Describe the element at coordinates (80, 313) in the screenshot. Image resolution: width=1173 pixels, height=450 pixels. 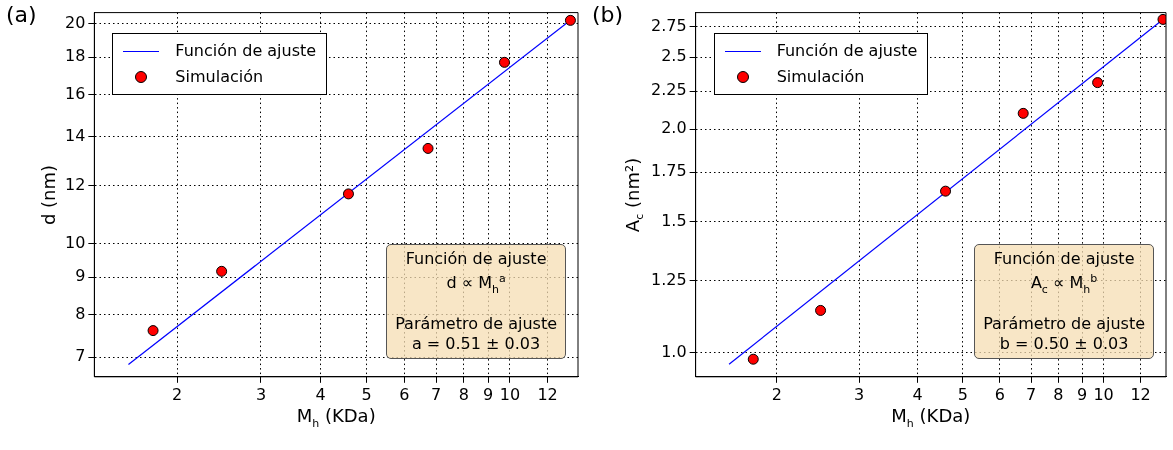
I see `y-tick-label: 8` at that location.